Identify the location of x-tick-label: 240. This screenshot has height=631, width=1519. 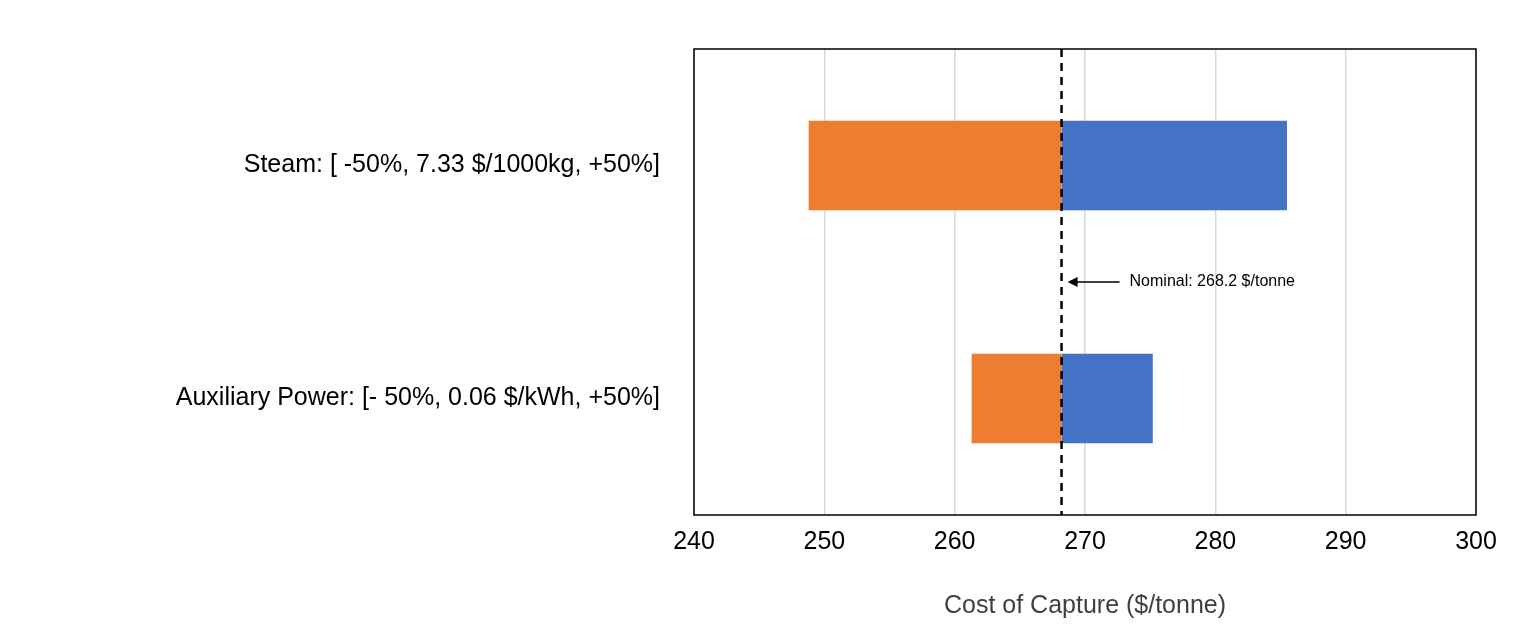
(694, 539).